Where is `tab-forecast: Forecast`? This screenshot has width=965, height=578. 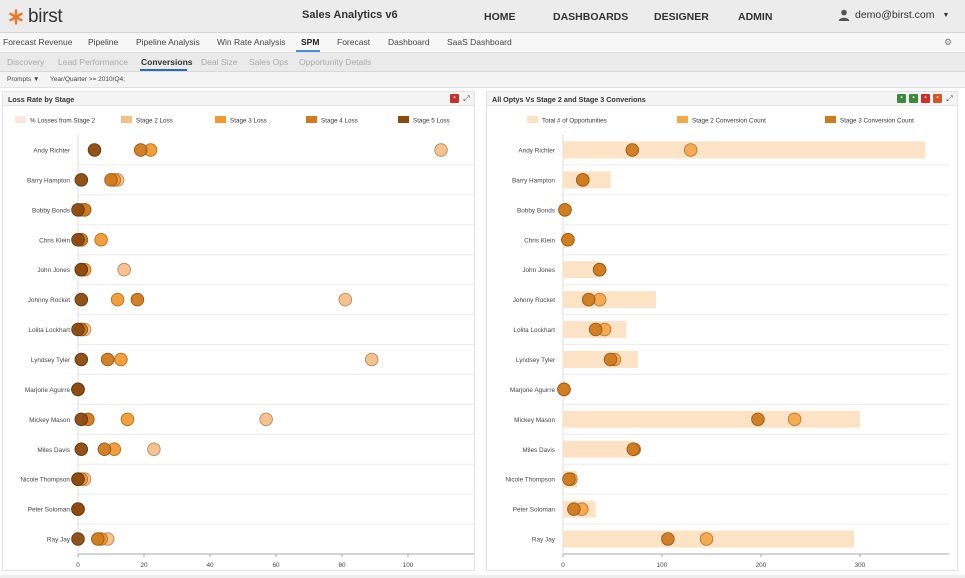
tab-forecast: Forecast is located at coordinates (354, 42).